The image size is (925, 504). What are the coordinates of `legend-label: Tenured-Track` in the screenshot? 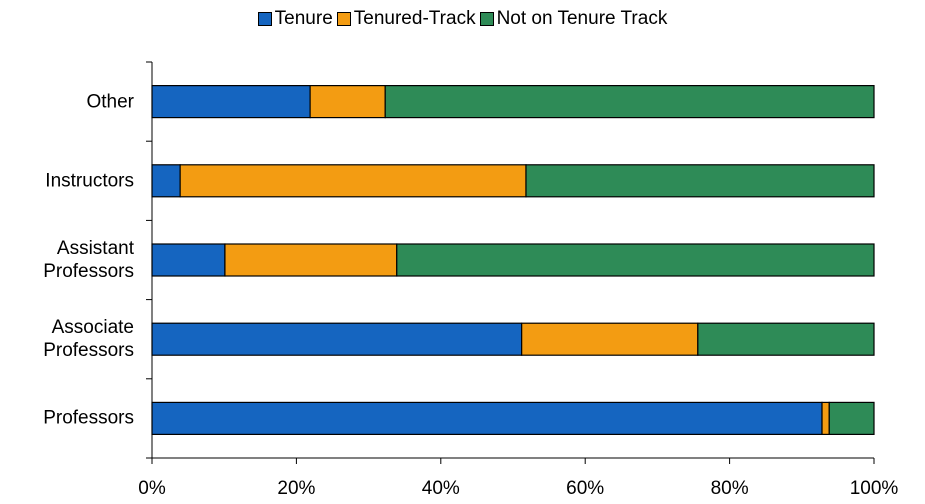 It's located at (414, 18).